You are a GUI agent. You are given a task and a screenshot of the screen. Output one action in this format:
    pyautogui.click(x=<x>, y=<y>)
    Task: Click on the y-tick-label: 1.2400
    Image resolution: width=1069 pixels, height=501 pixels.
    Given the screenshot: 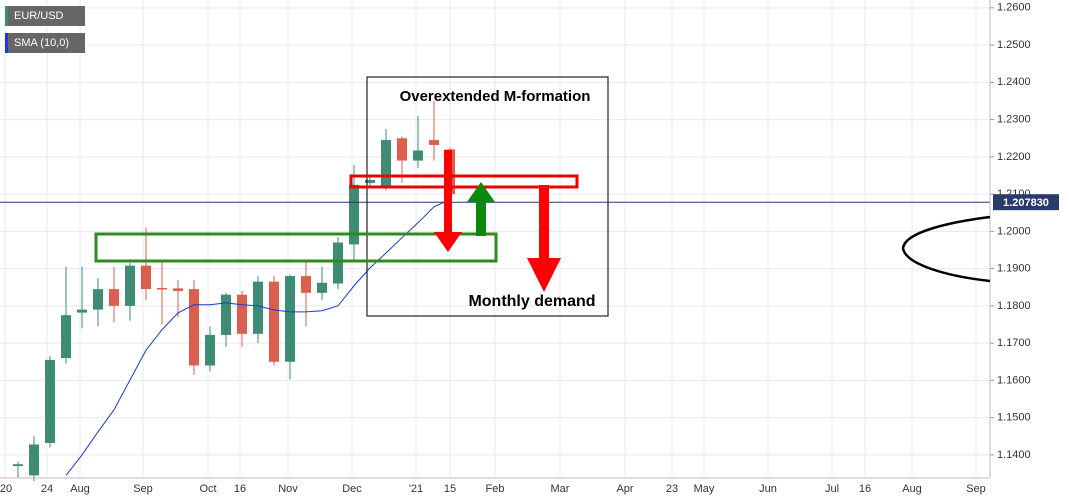 What is the action you would take?
    pyautogui.click(x=1014, y=82)
    